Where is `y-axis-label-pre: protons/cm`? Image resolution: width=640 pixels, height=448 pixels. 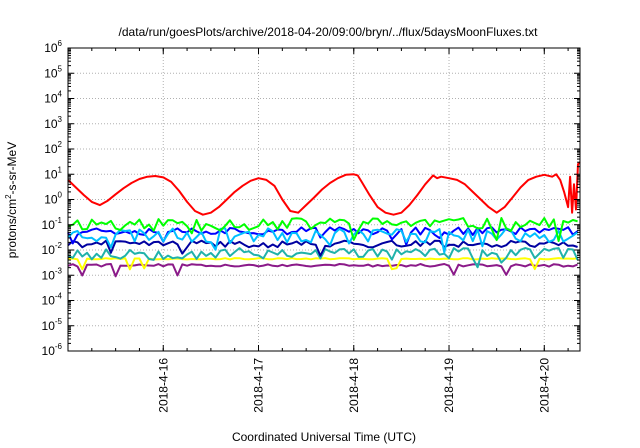
y-axis-label-pre: protons/cm is located at coordinates (12, 228).